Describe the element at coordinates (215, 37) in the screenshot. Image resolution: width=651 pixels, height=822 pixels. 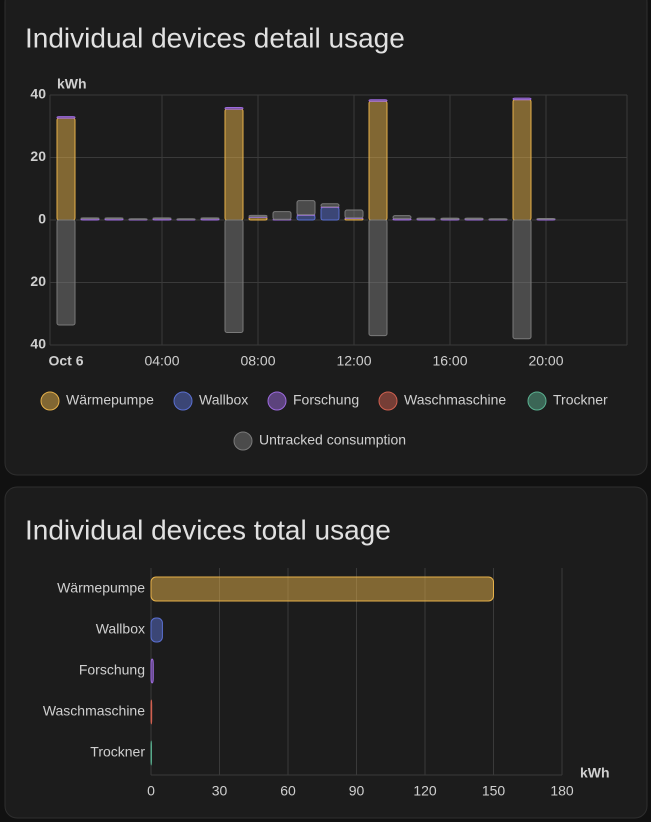
I see `card-title: Individual devices detail usage` at that location.